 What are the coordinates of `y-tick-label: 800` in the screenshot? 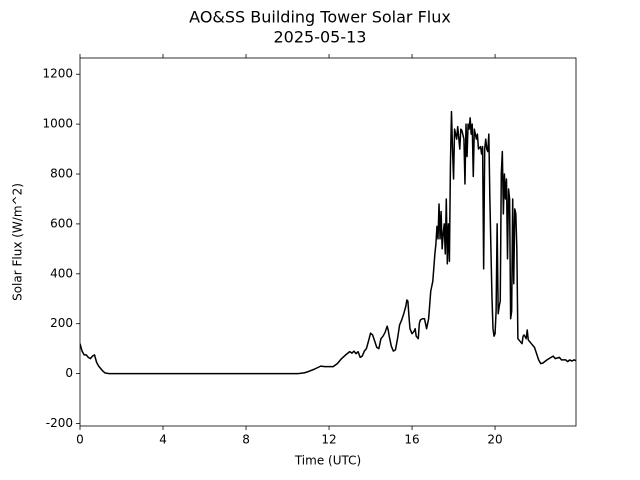 It's located at (61, 174).